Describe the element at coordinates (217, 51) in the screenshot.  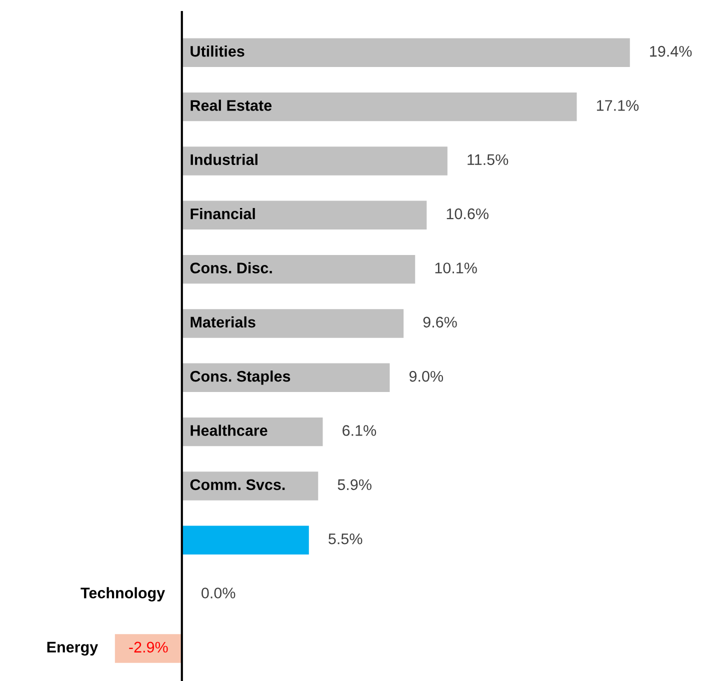
I see `y-tick-label: Utilities` at that location.